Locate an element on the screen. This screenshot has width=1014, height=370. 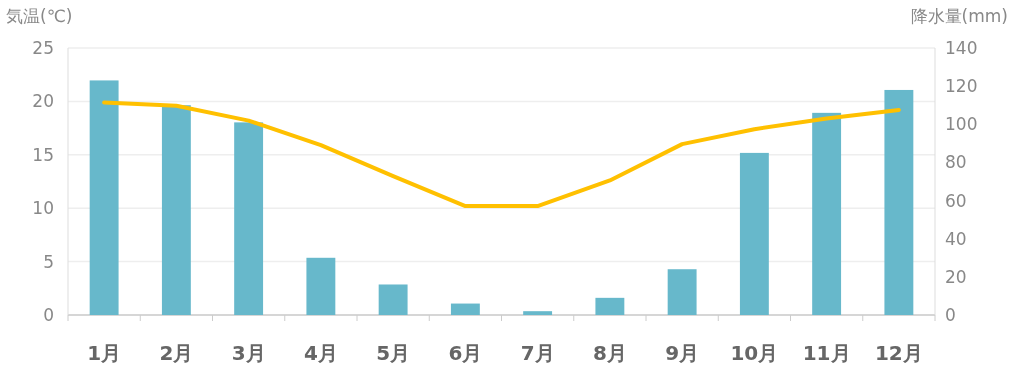
y2-tick-label: 120 is located at coordinates (961, 86).